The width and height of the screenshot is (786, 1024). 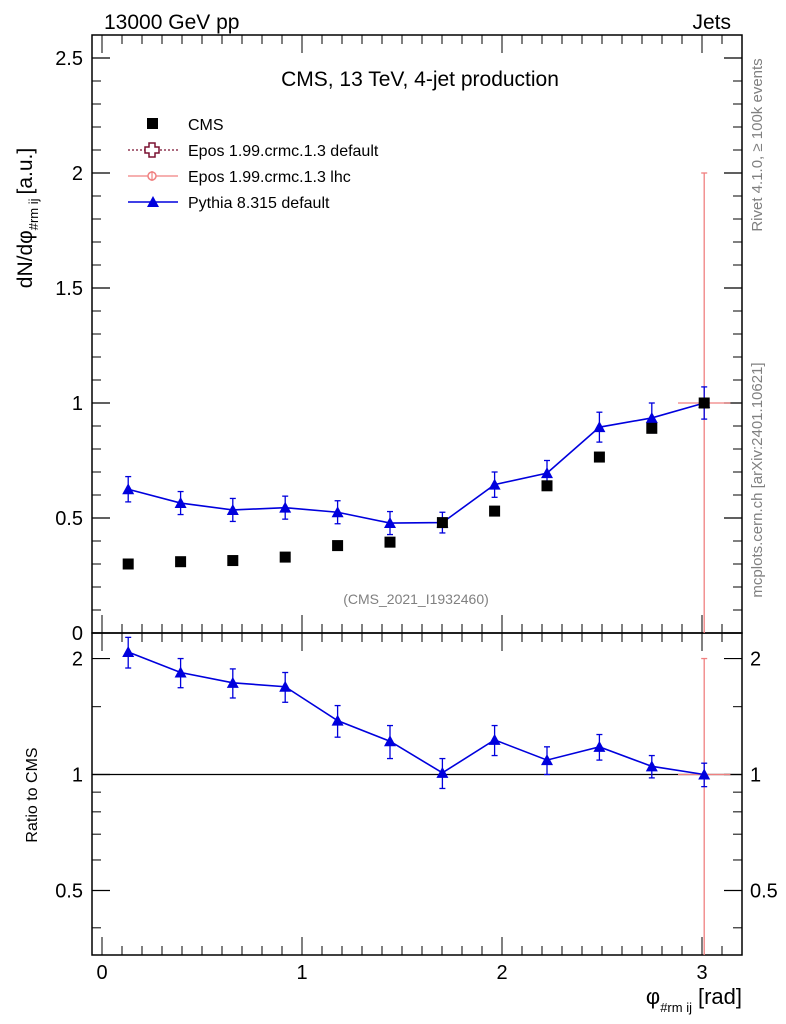 What do you see at coordinates (33, 214) in the screenshot?
I see `main-y-axis-label-sub: #rm ij` at bounding box center [33, 214].